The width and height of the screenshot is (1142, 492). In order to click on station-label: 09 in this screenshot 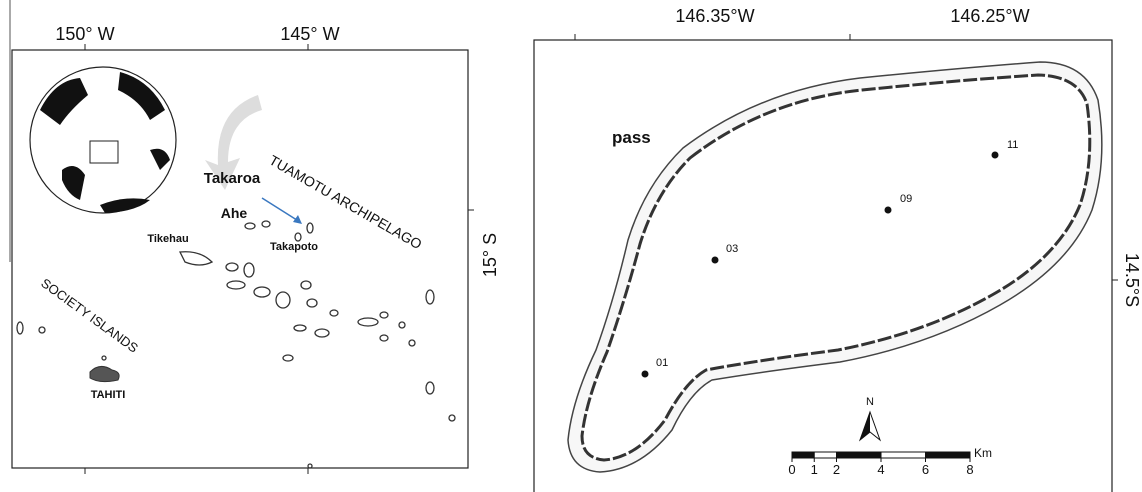, I will do `click(906, 199)`.